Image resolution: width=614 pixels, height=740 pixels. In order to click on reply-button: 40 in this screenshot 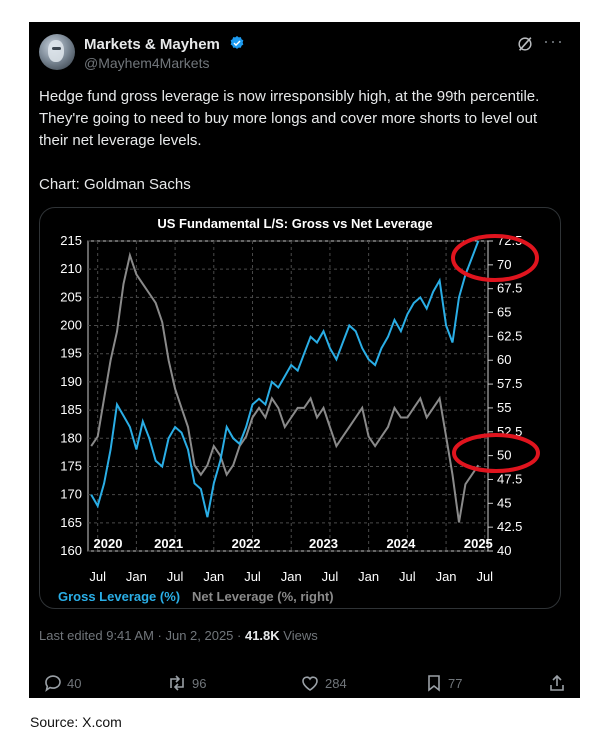, I will do `click(62, 683)`.